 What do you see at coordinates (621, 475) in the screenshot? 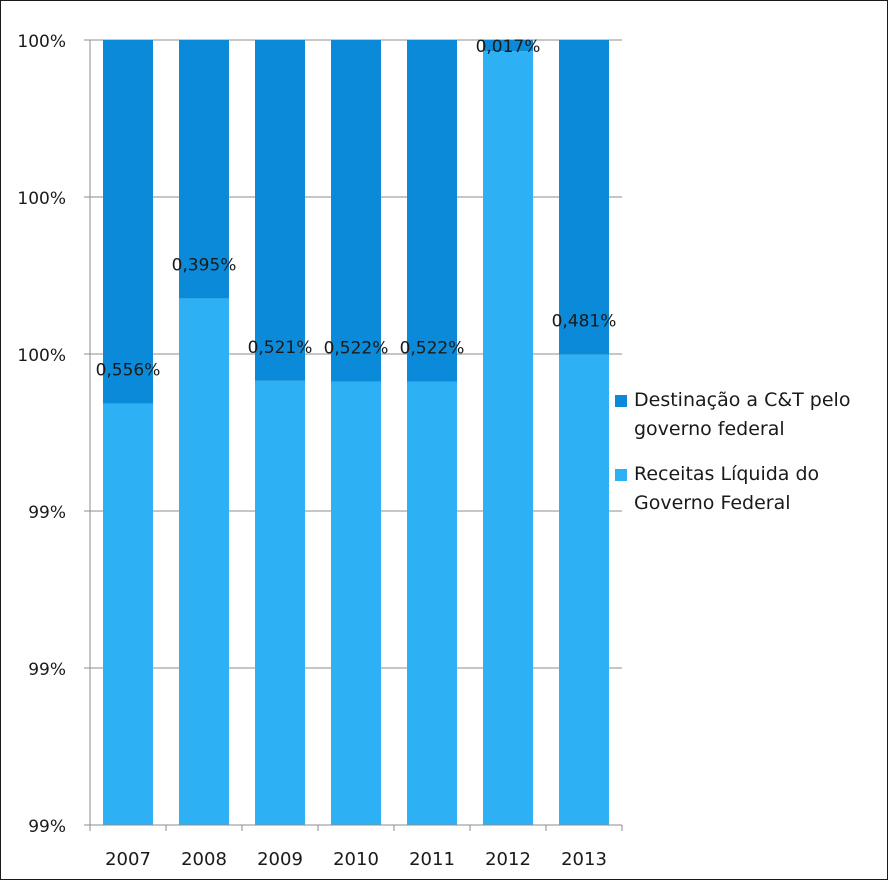
I see `legend-swatch-receitas` at bounding box center [621, 475].